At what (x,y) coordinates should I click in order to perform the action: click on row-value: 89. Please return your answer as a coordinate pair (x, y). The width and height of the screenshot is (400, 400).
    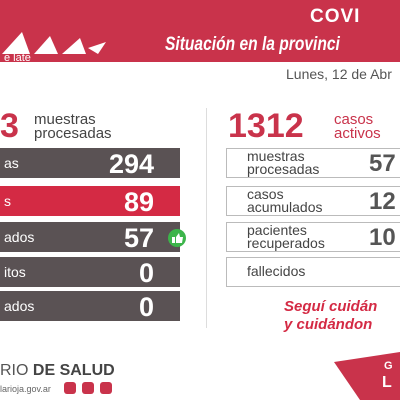
    Looking at the image, I should click on (138, 202).